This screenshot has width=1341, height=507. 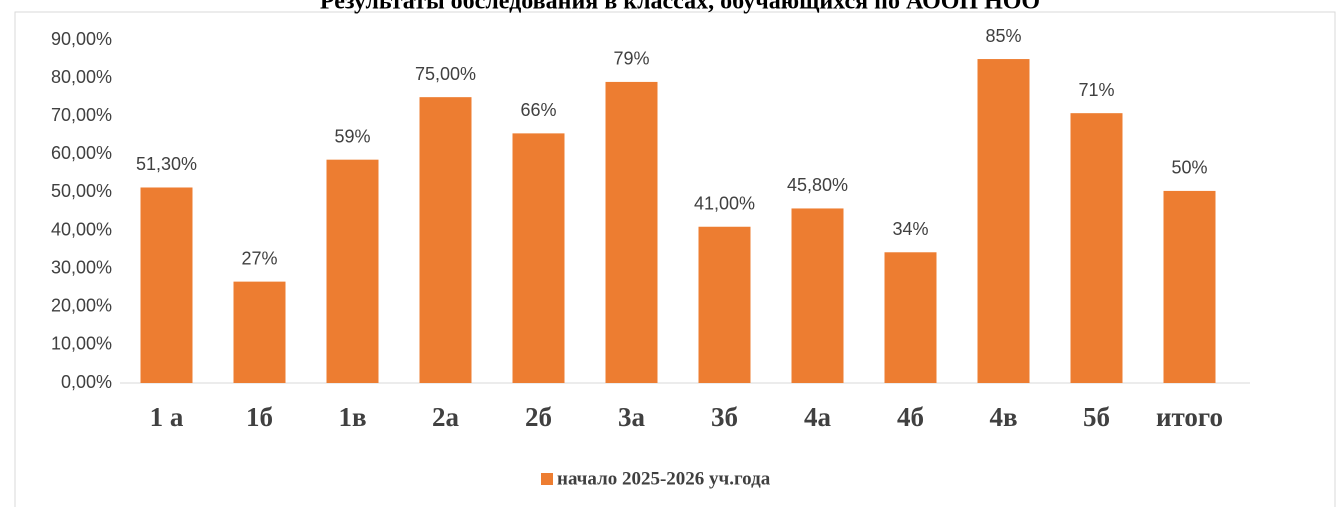 I want to click on y-tick-label: 70,00%, so click(x=81, y=115).